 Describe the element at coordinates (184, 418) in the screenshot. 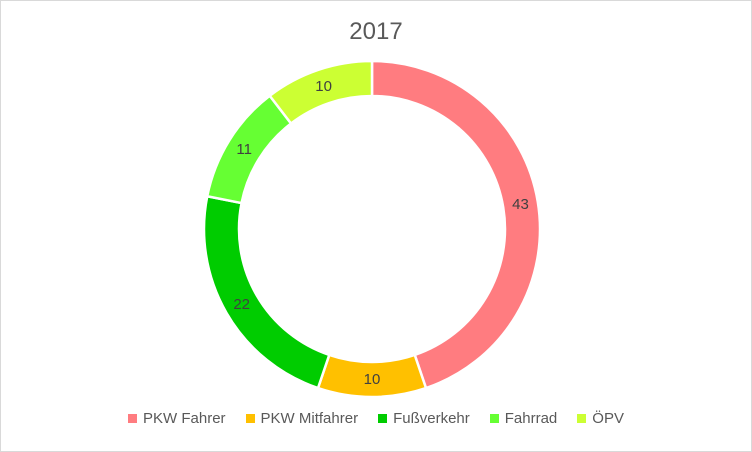

I see `legend-label: PKW Fahrer` at that location.